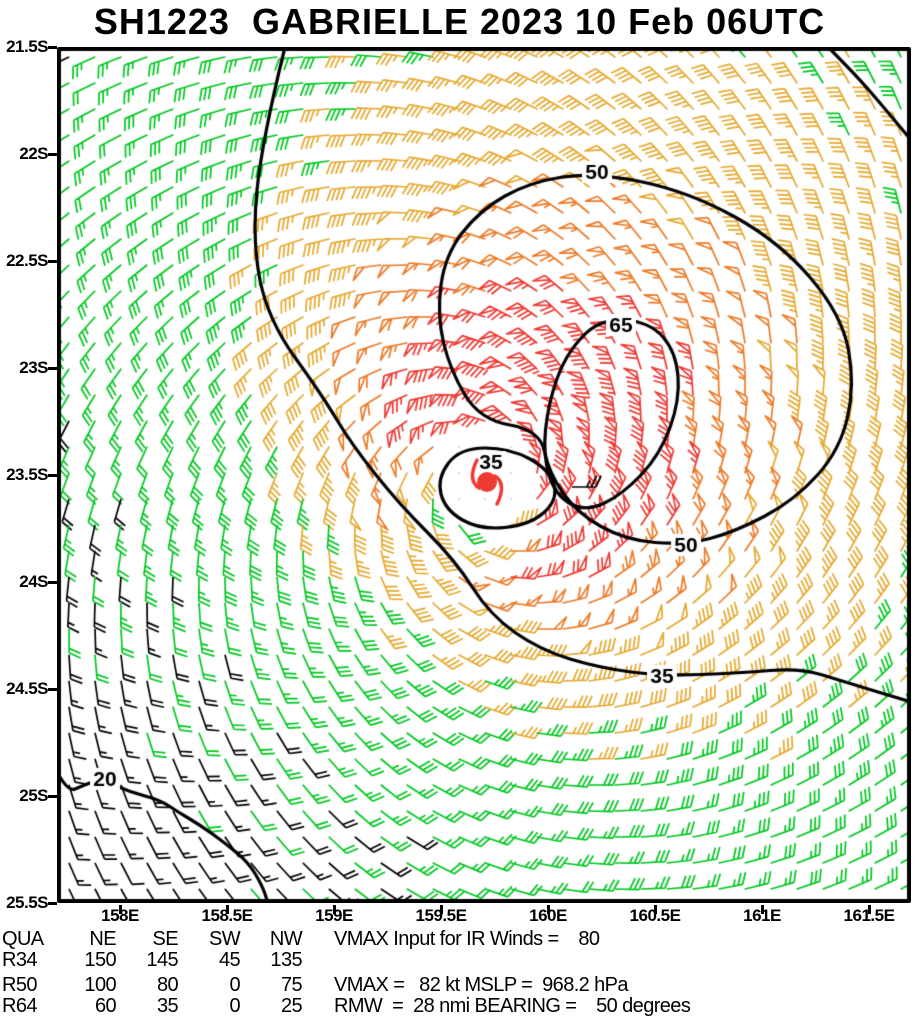 The width and height of the screenshot is (919, 1017). I want to click on storm-param-text: VMAX = 82 kt MSLP = 968.2 hPa, so click(481, 985).